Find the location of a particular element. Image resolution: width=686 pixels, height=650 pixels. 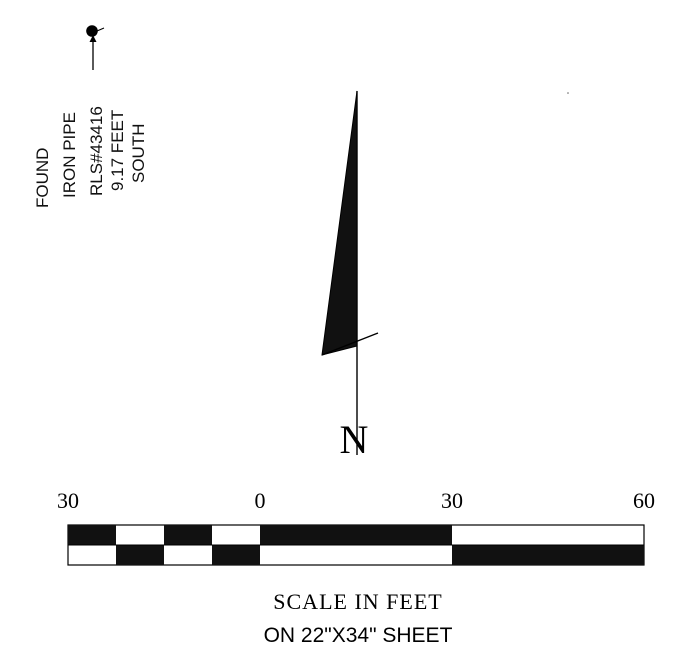

scale-title: SCALE IN FEET is located at coordinates (357, 601).